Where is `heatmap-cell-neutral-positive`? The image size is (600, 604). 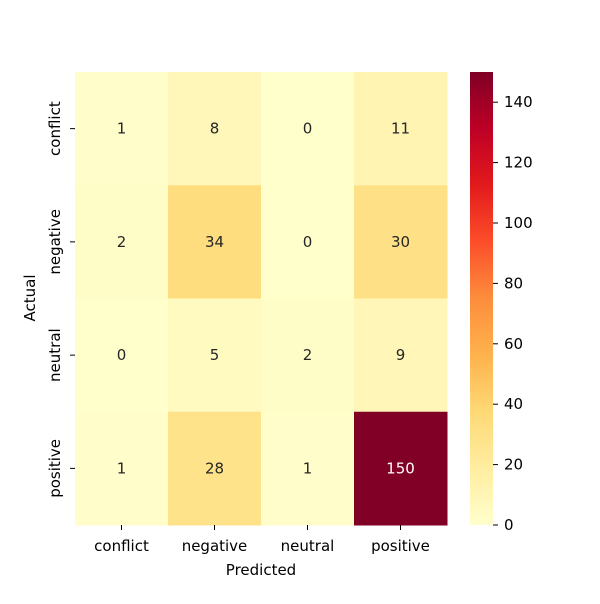
heatmap-cell-neutral-positive is located at coordinates (401, 355).